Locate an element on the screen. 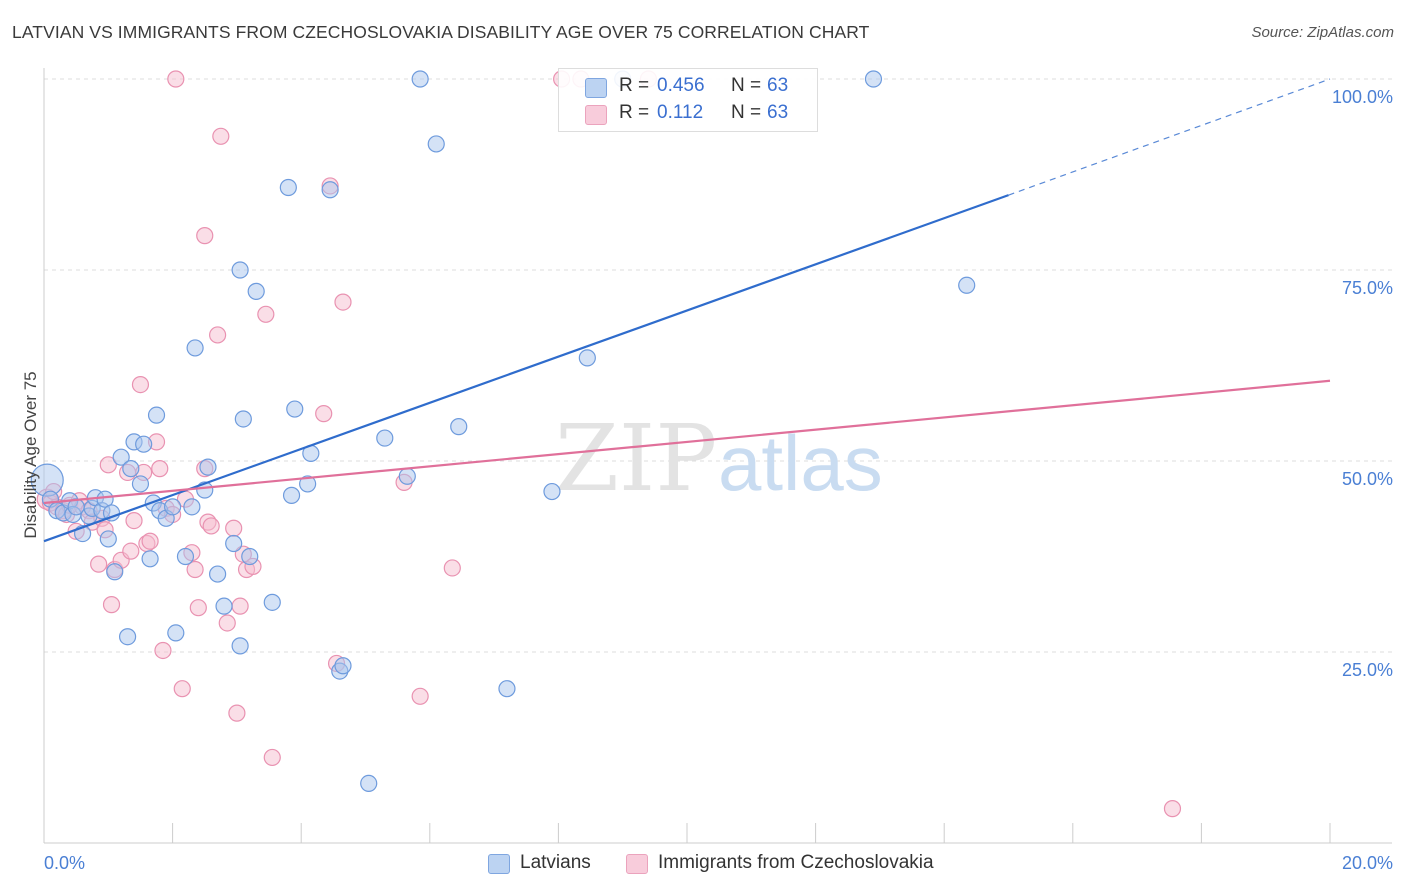  watermark: ZIP atlas is located at coordinates (719, 458).